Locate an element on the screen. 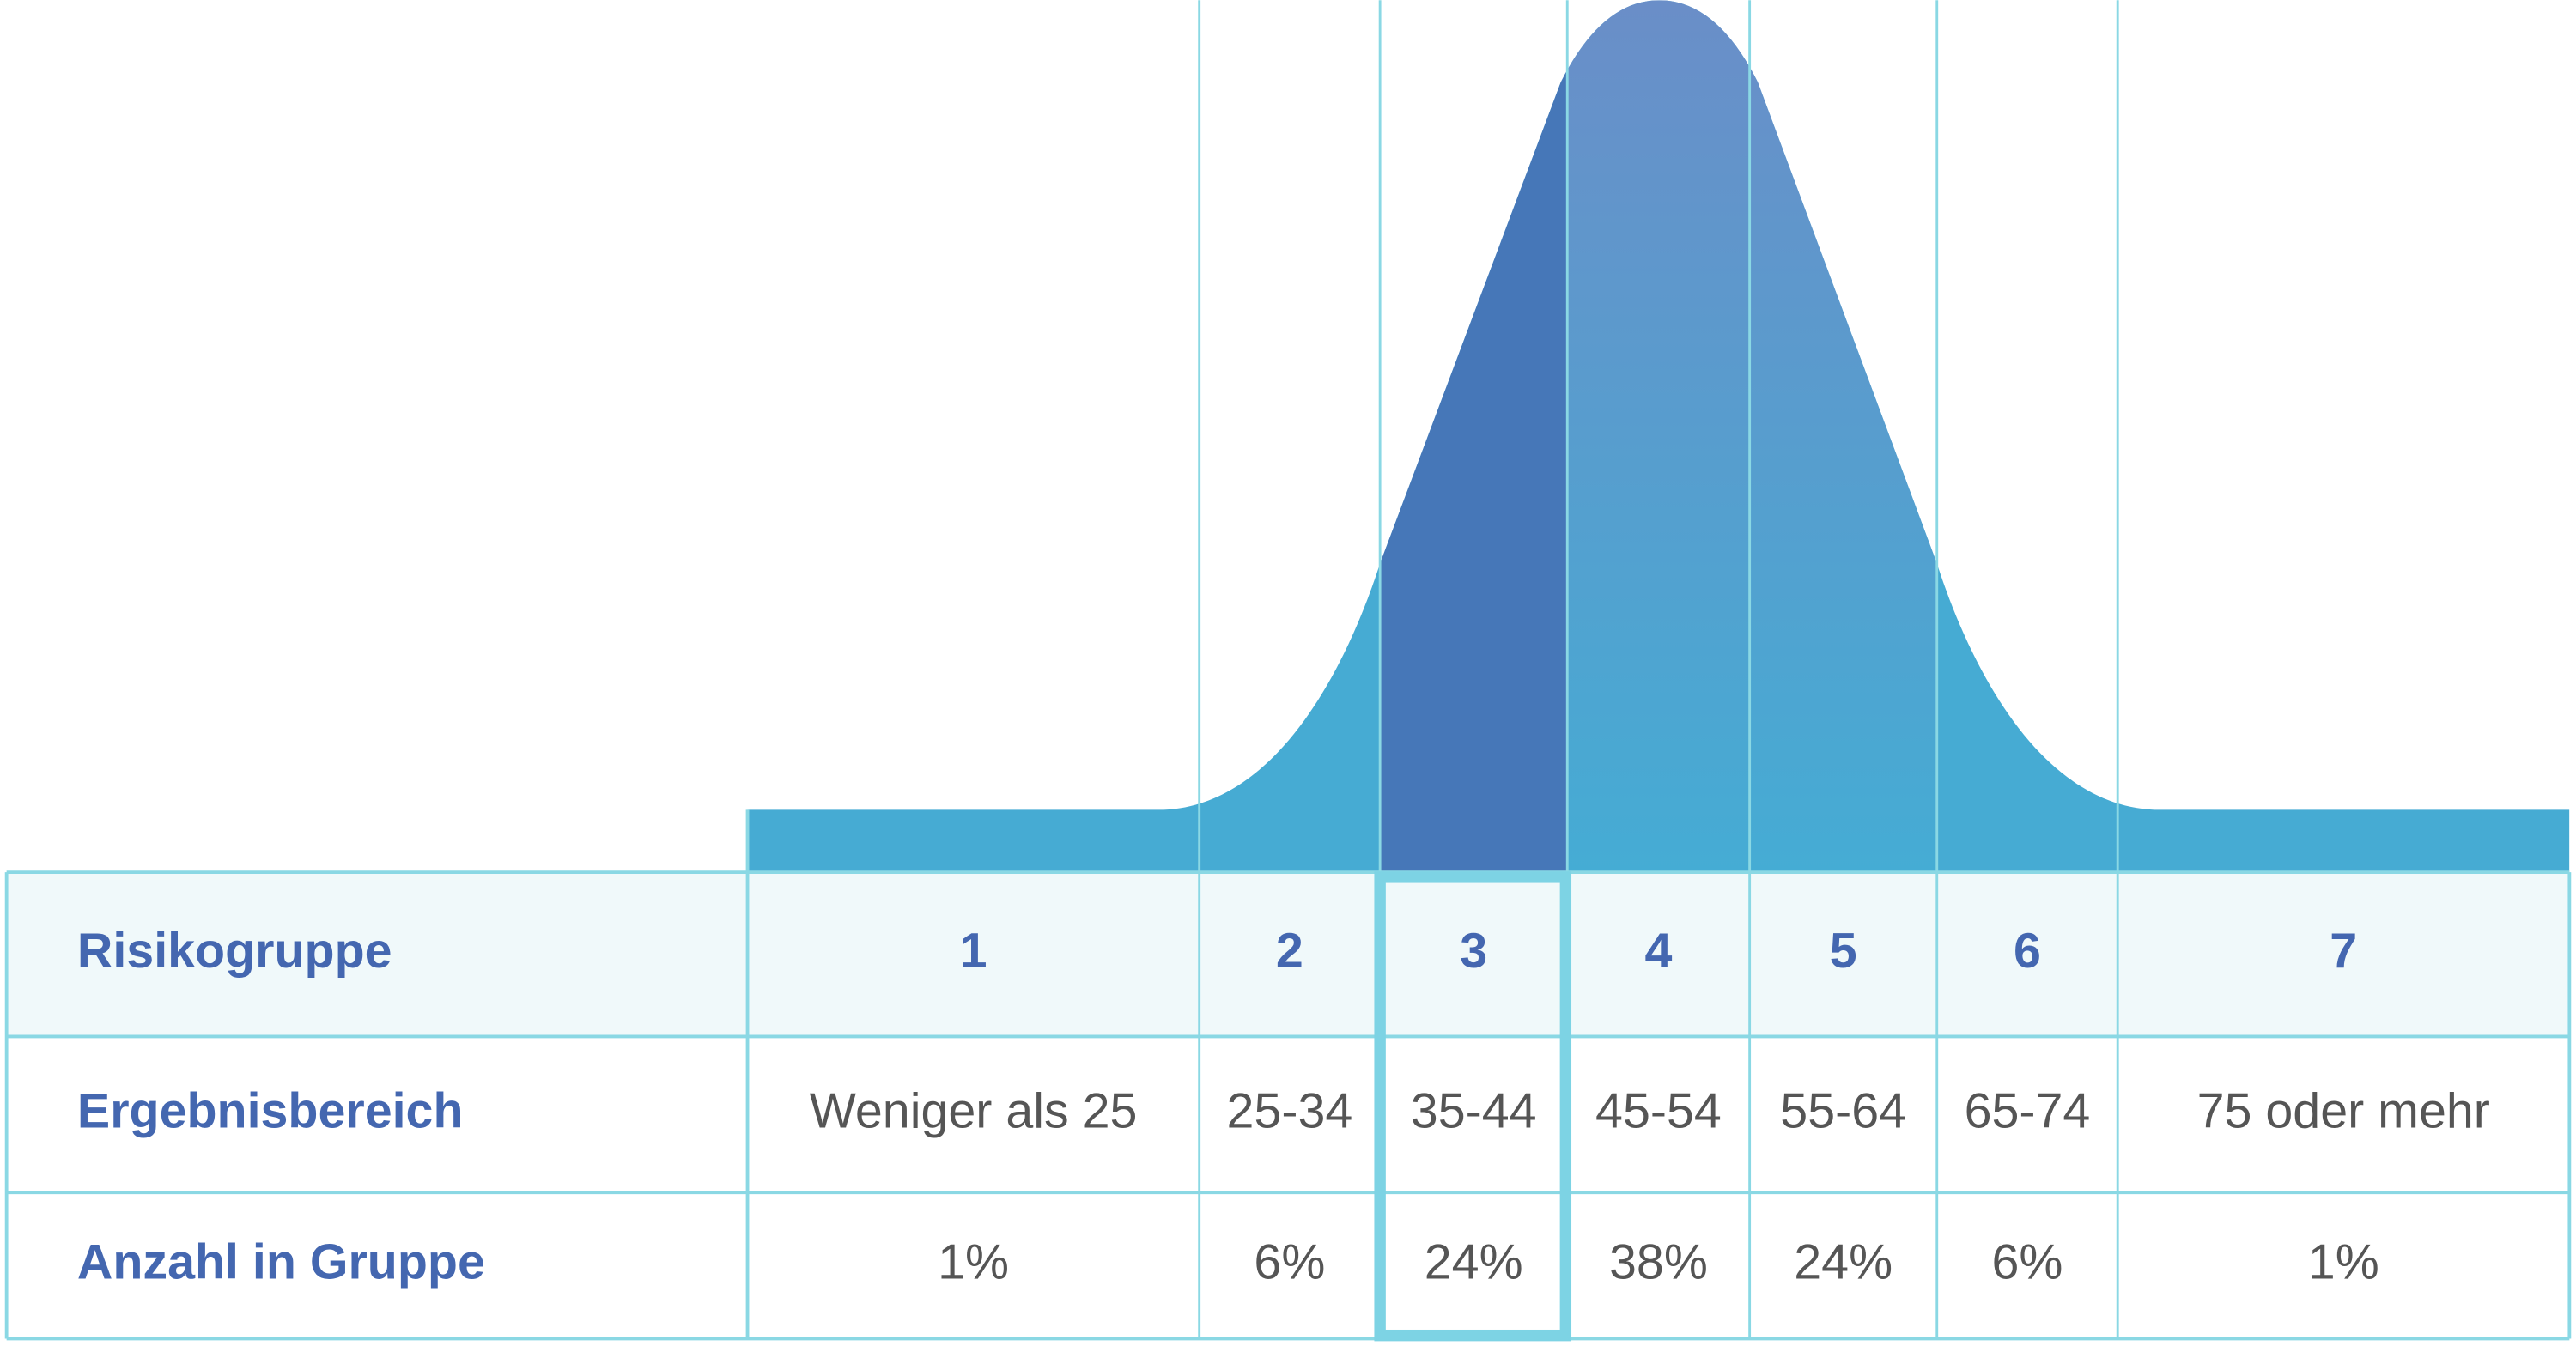  score-range: 55-64 is located at coordinates (1843, 1110).